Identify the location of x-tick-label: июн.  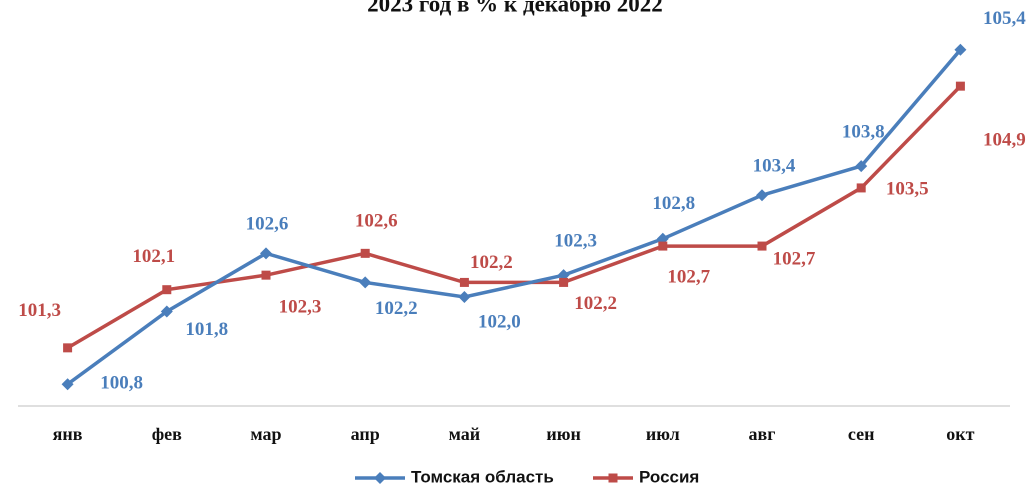
(563, 434).